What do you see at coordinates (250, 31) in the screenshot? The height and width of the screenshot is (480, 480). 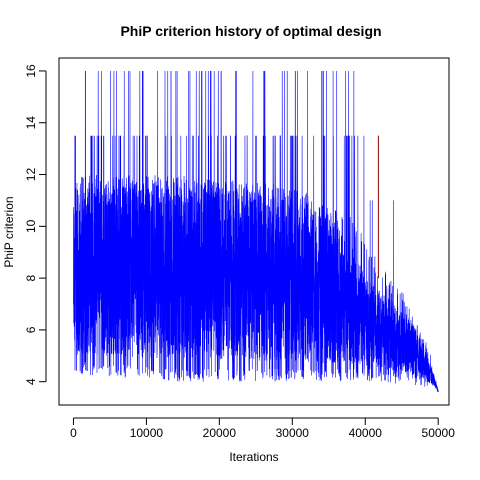 I see `chart-title: PhiP criterion history of optimal design` at bounding box center [250, 31].